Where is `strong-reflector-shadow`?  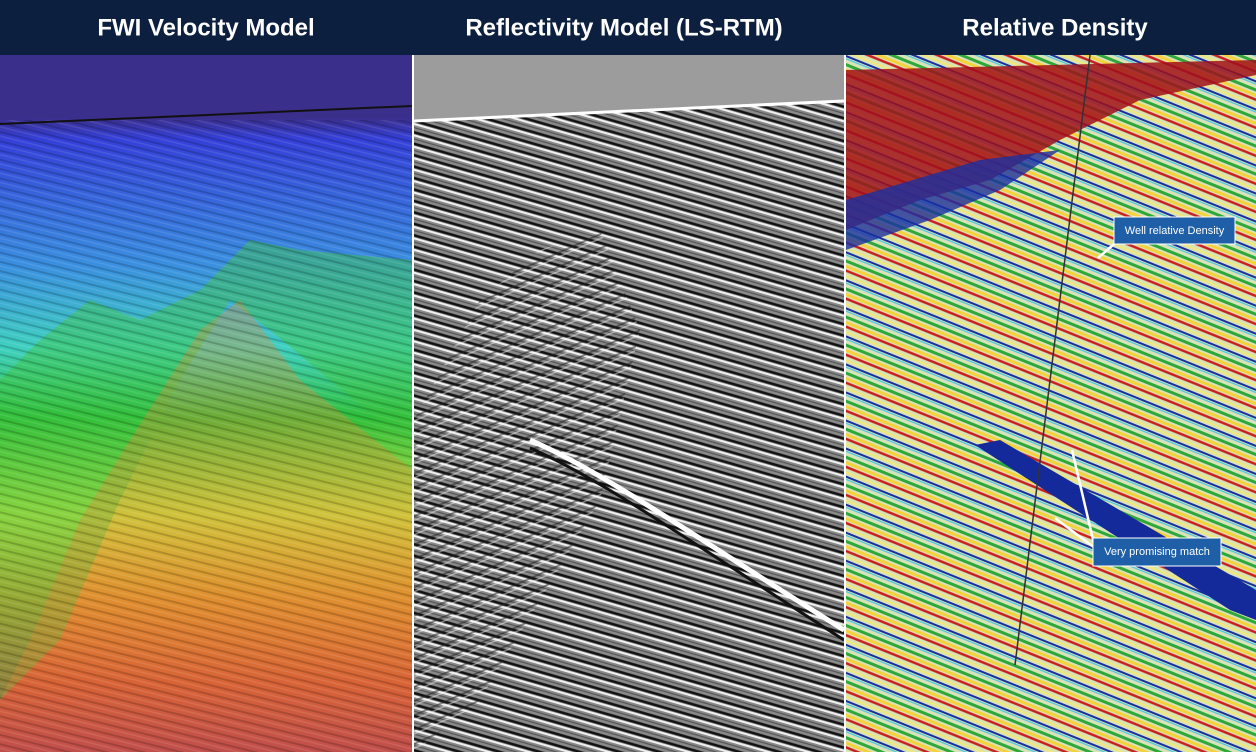
strong-reflector-shadow is located at coordinates (687, 544).